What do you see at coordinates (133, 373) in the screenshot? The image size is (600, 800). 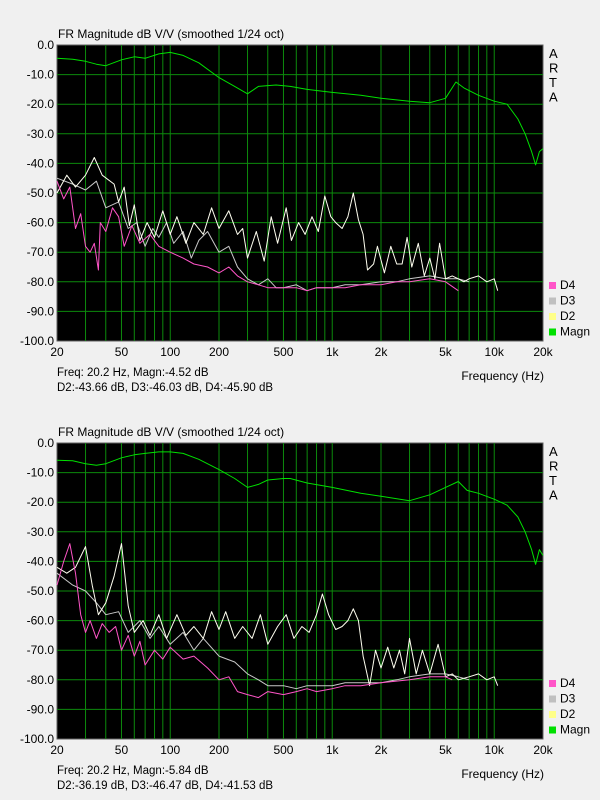 I see `cursor-readout-freq: Freq: 20.2 Hz, Magn:-4.52 dB` at bounding box center [133, 373].